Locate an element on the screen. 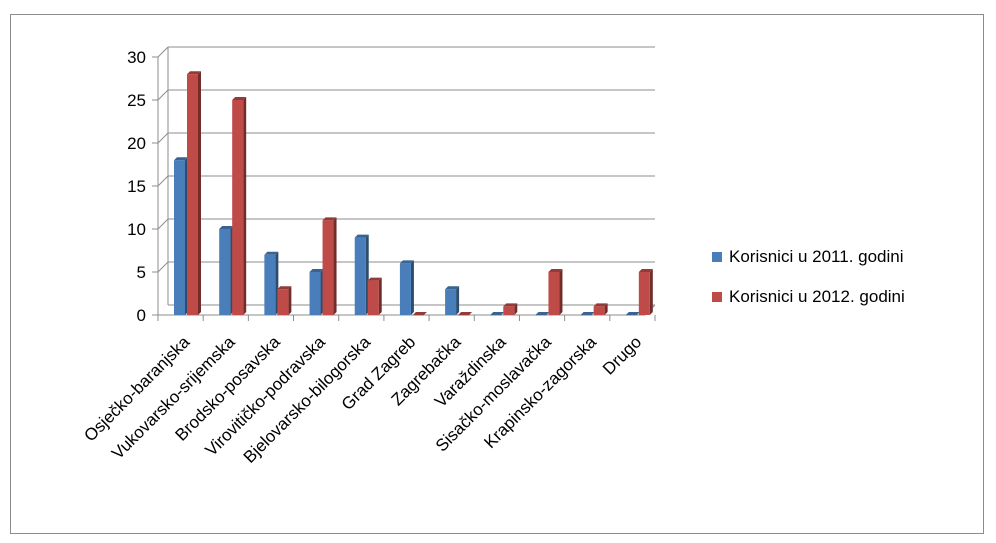 Image resolution: width=996 pixels, height=543 pixels. legend-item-2012: Korisnici u 2012. godini is located at coordinates (808, 297).